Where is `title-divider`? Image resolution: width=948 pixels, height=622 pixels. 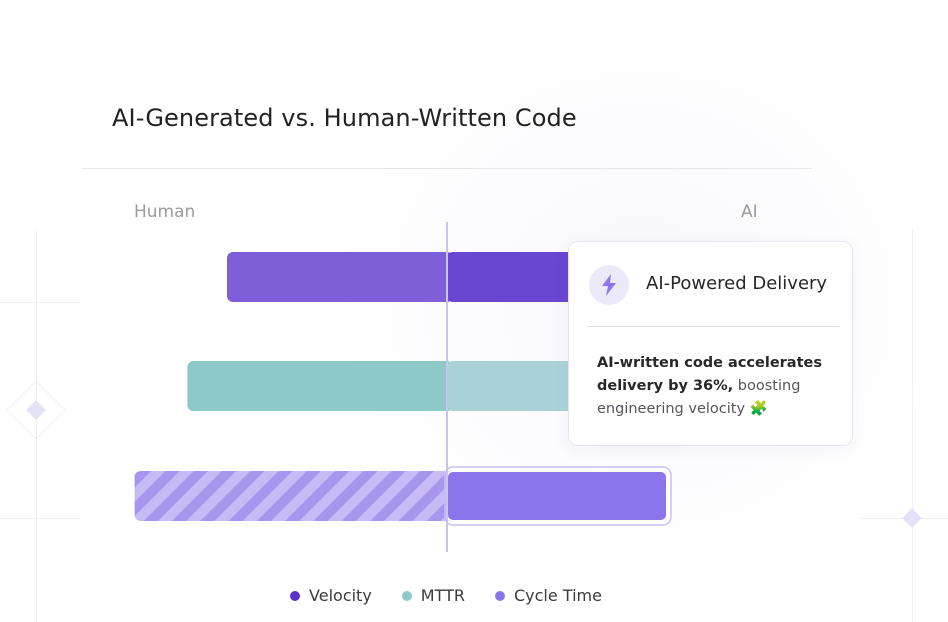
title-divider is located at coordinates (447, 168).